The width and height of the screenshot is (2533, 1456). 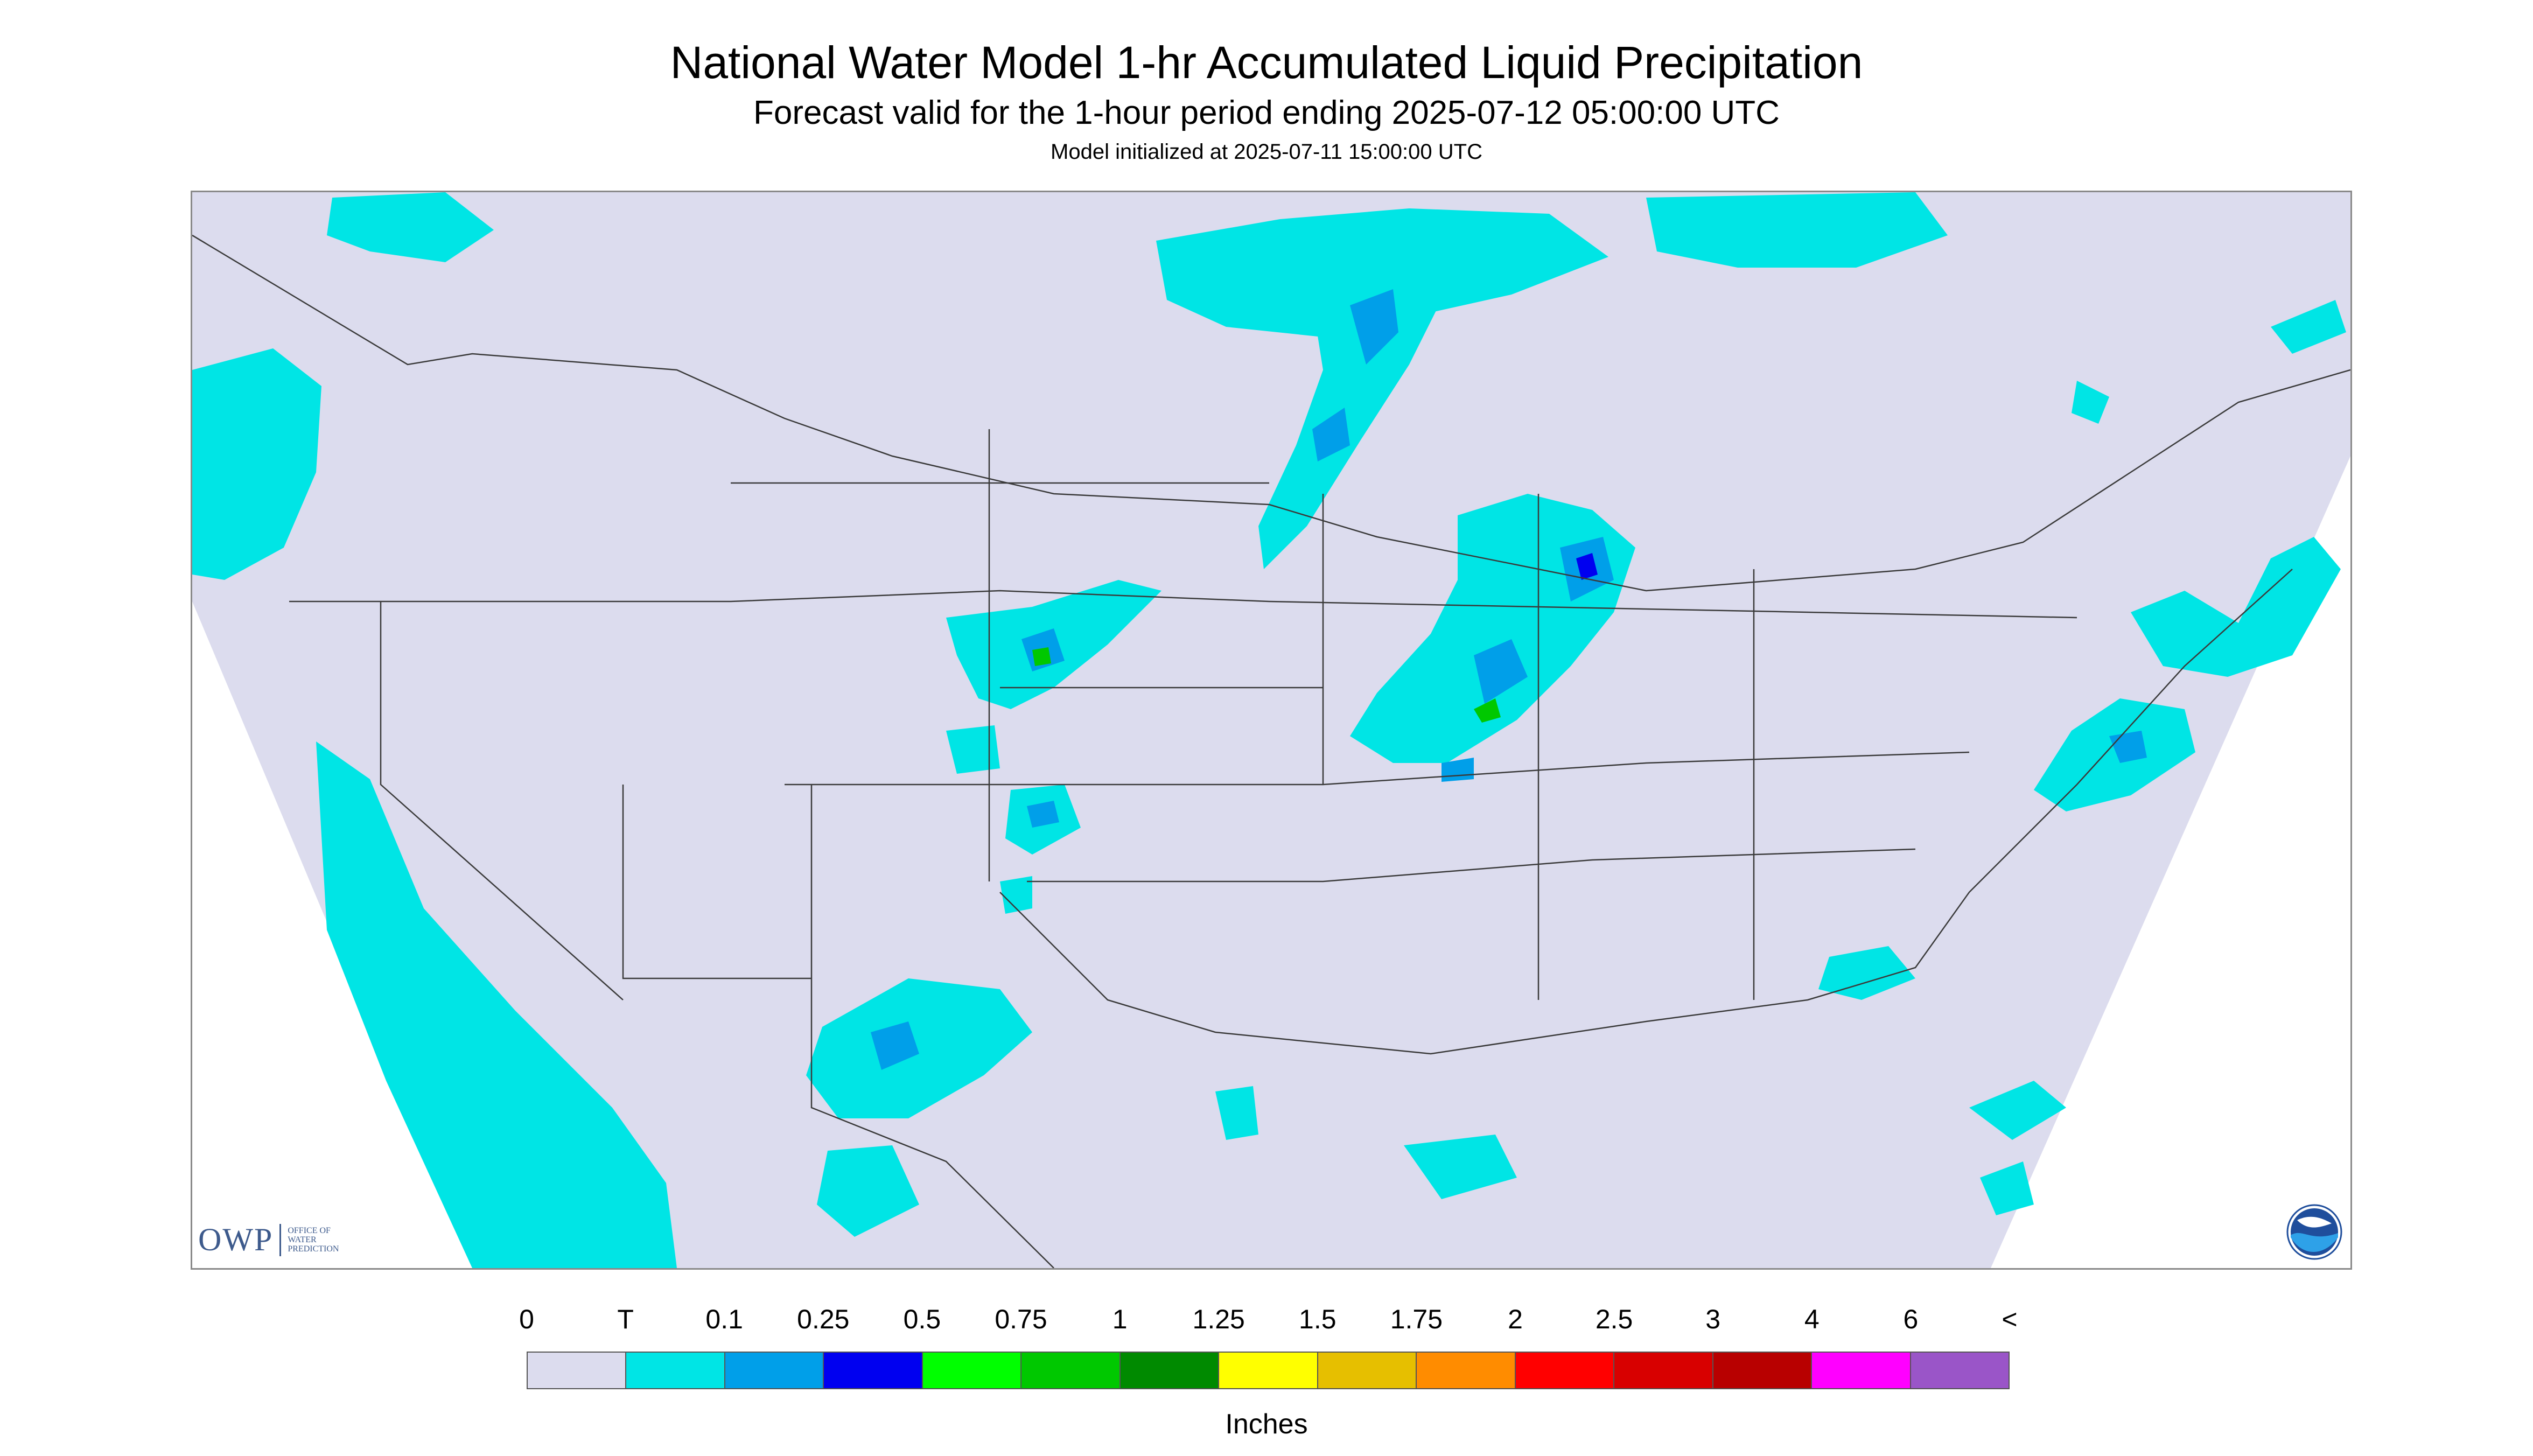 I want to click on legend-tick-label: 2.5, so click(x=1614, y=1319).